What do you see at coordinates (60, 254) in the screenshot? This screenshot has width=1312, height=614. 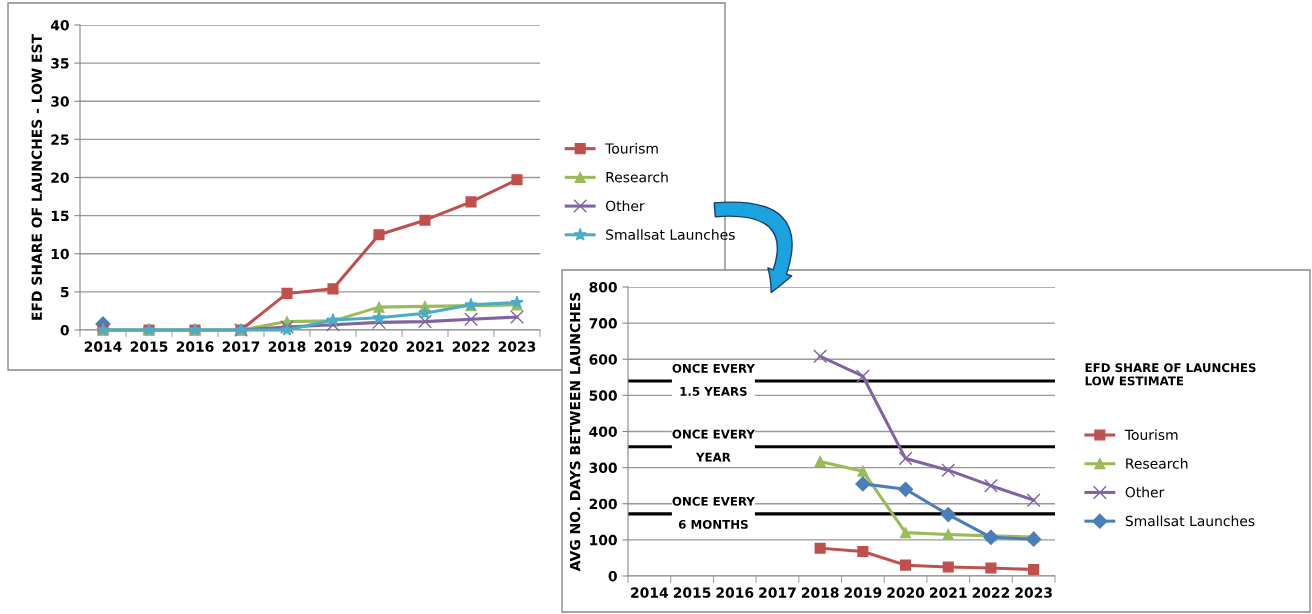 I see `y-tick-label: 10` at bounding box center [60, 254].